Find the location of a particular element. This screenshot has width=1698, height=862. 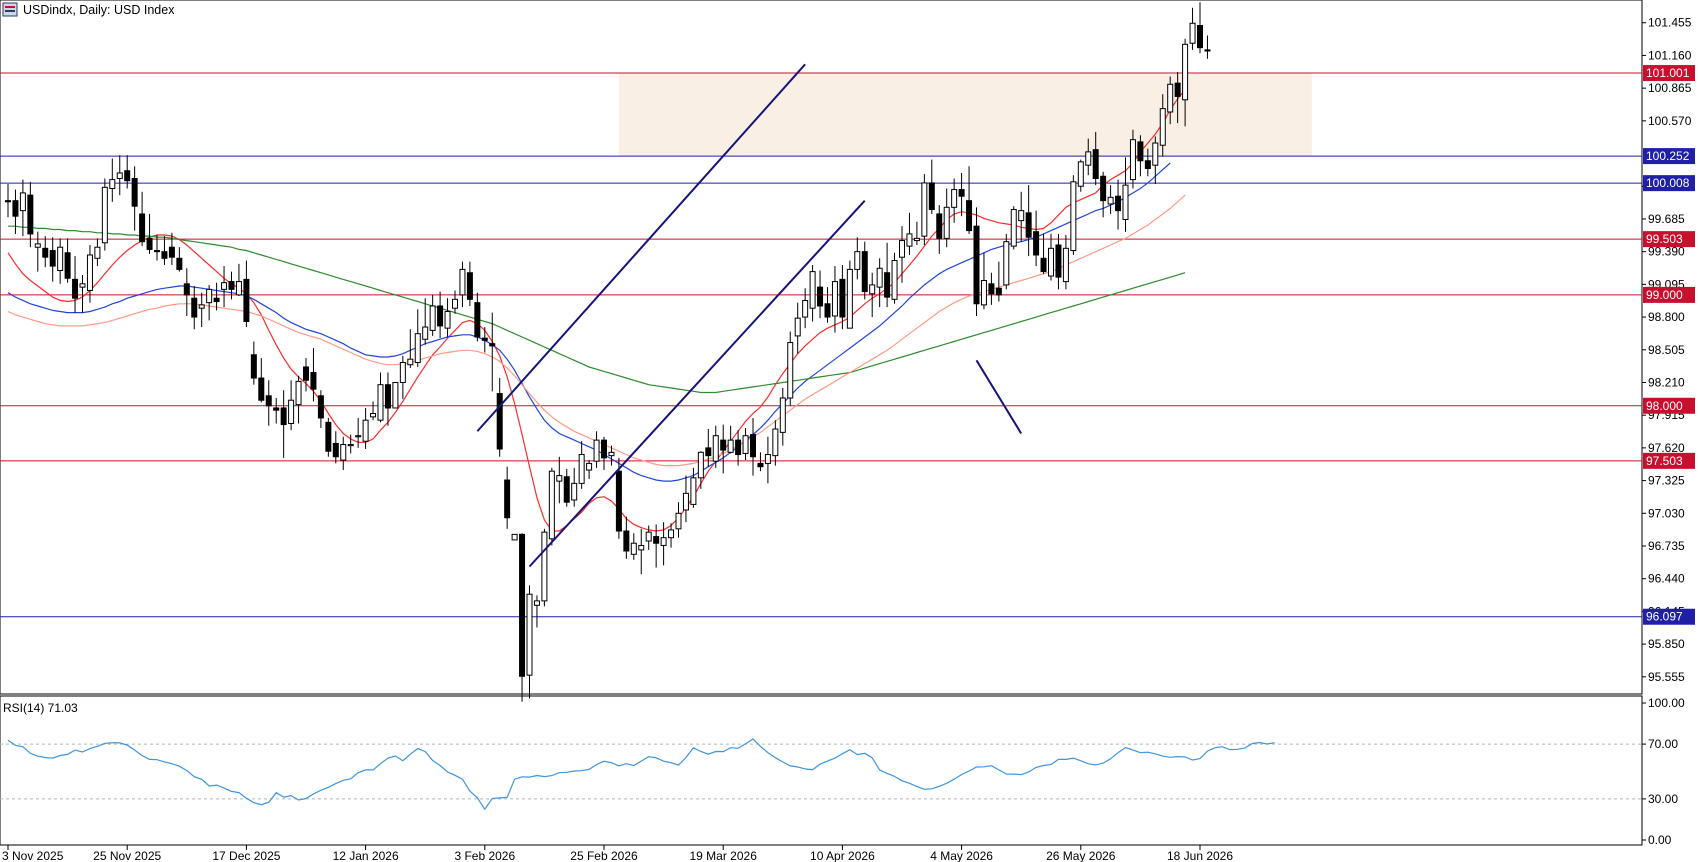

level-label: 97.503 is located at coordinates (1664, 461).